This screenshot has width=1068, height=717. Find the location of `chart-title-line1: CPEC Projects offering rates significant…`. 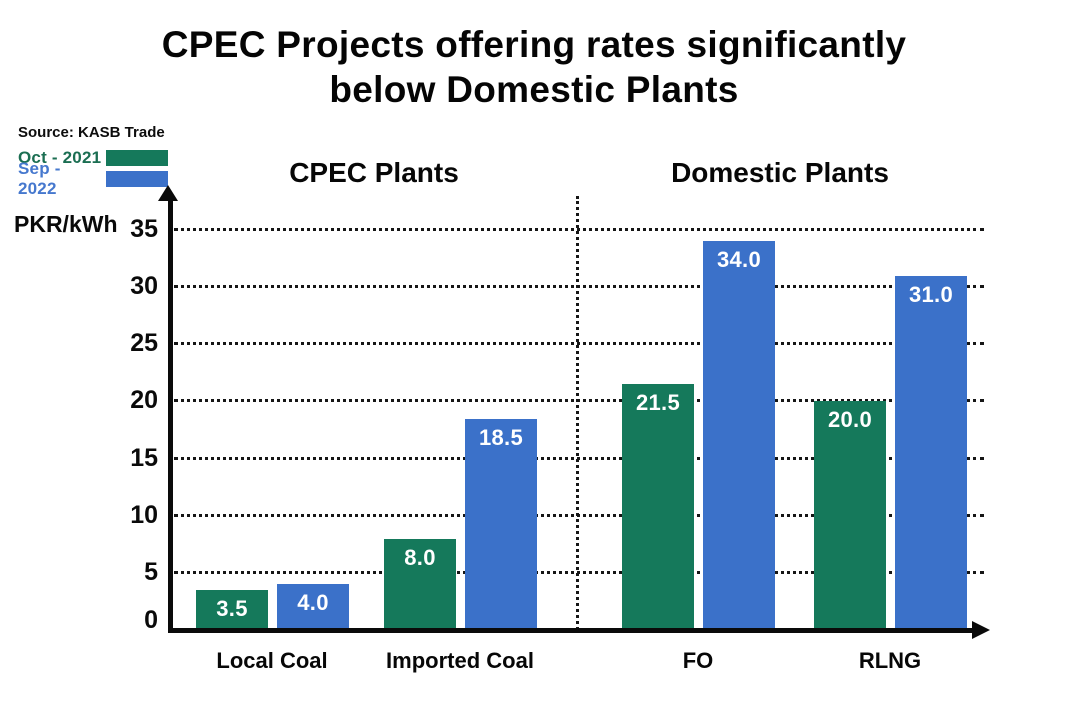

chart-title-line1: CPEC Projects offering rates significant… is located at coordinates (534, 44).